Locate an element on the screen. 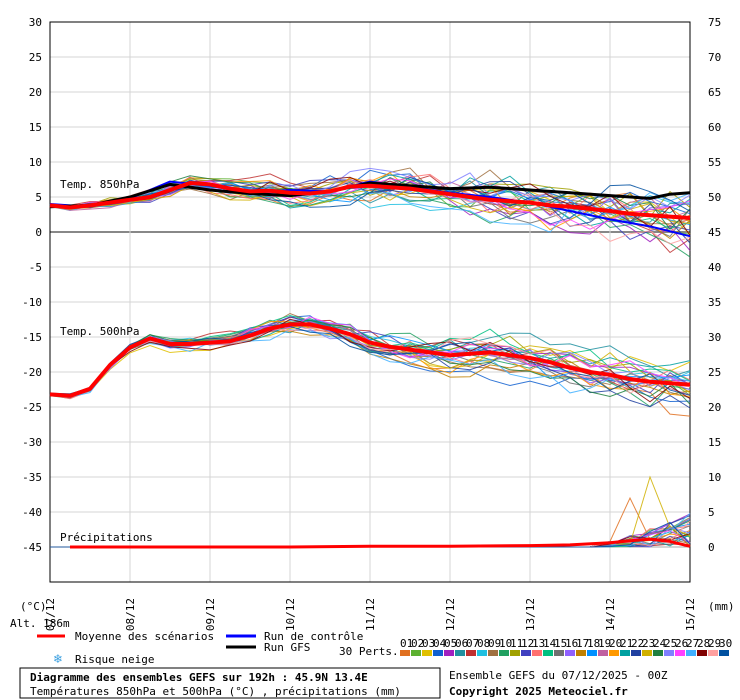  pert-legend-number: 06 is located at coordinates (461, 643).